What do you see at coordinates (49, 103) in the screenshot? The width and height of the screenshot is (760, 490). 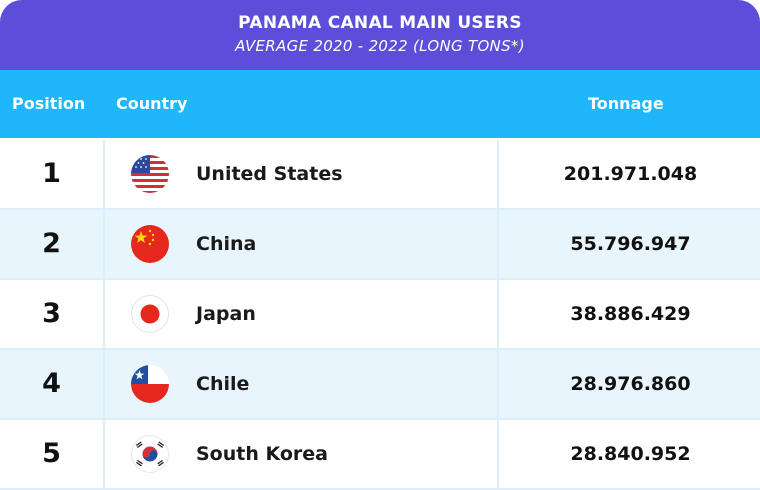 I see `column-header-position: Position` at bounding box center [49, 103].